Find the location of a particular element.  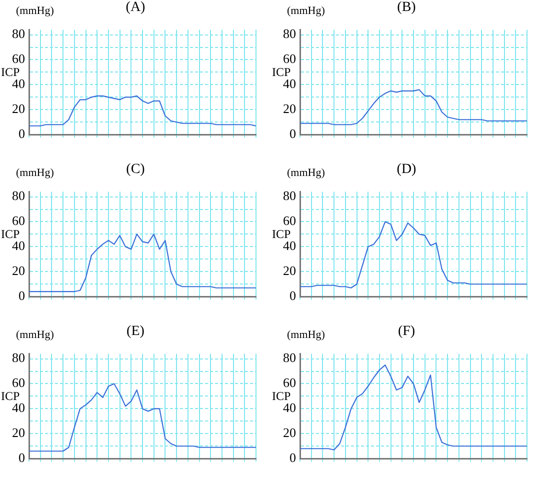

chart-title: (B) is located at coordinates (406, 7).